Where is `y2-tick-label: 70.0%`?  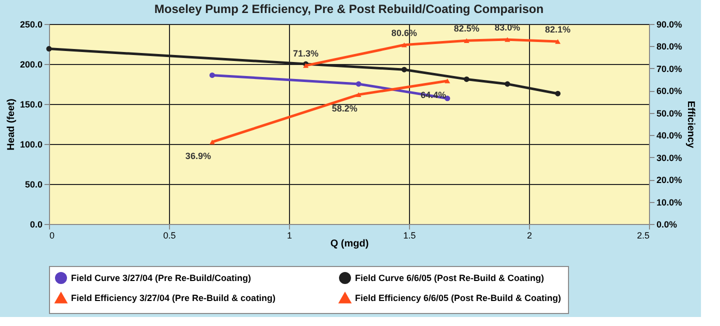
y2-tick-label: 70.0% is located at coordinates (669, 69).